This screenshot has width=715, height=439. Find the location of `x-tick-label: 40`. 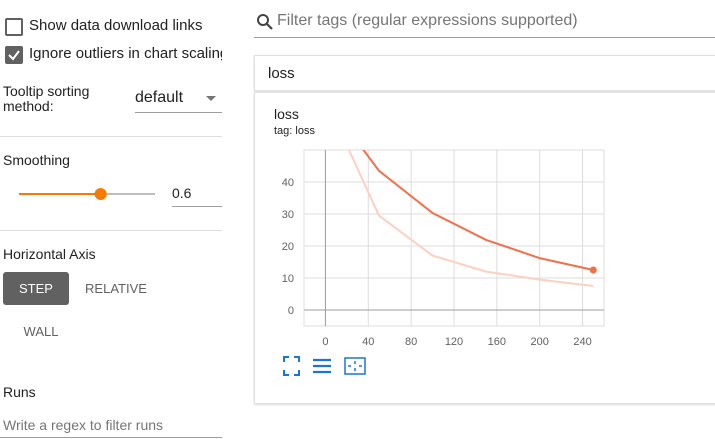

x-tick-label: 40 is located at coordinates (368, 342).